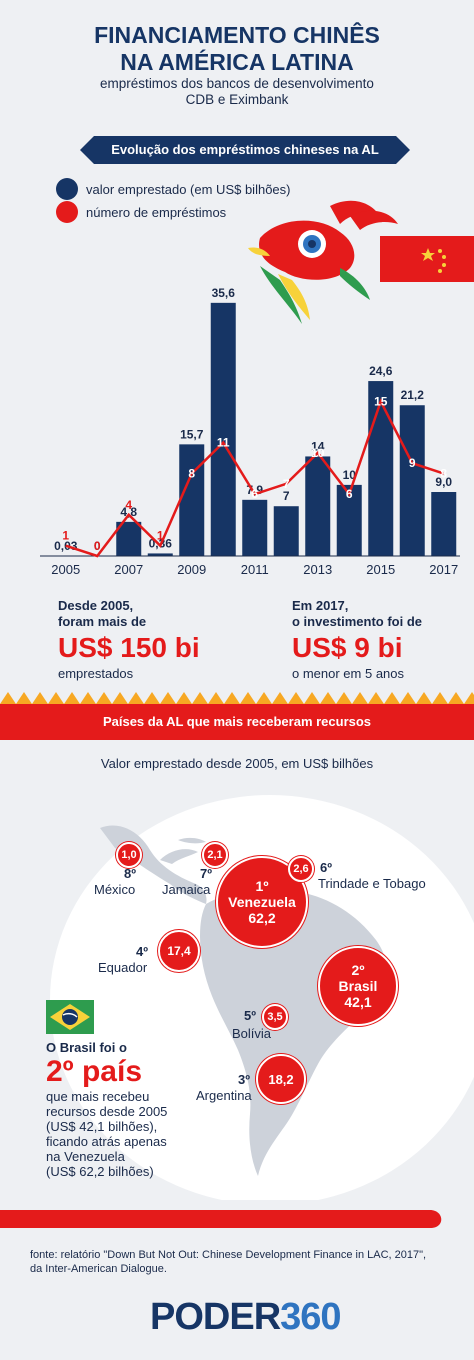 Image resolution: width=474 pixels, height=1360 pixels. Describe the element at coordinates (67, 212) in the screenshot. I see `legend-count-swatch` at that location.